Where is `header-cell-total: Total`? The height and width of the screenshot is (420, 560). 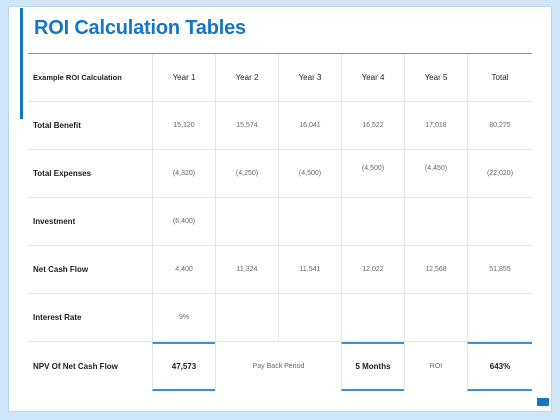 header-cell-total: Total is located at coordinates (499, 78).